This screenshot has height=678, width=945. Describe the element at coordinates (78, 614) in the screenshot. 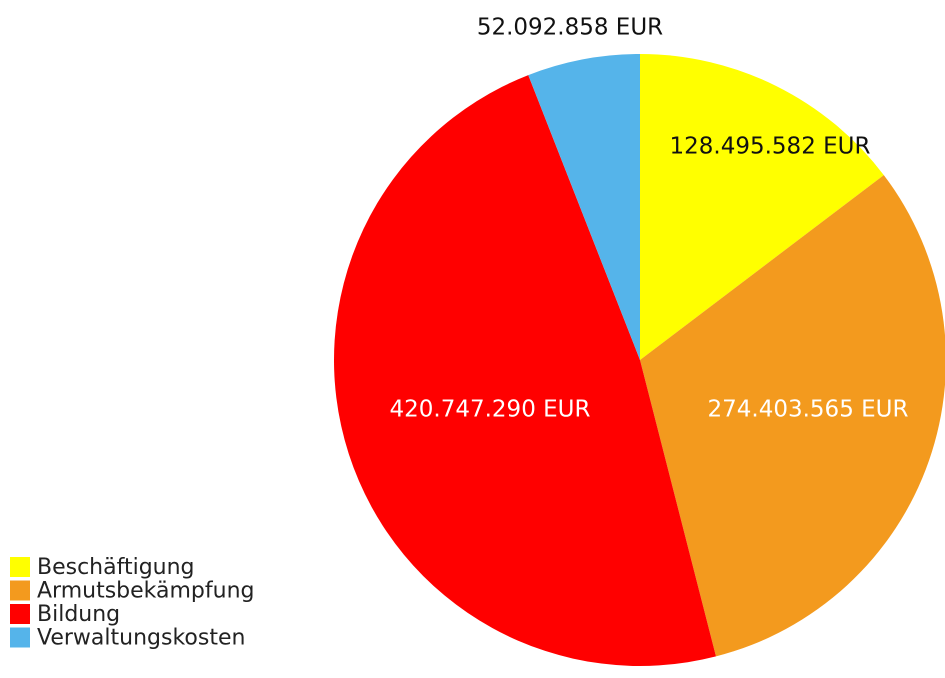

I see `legend-label: Bildung` at that location.